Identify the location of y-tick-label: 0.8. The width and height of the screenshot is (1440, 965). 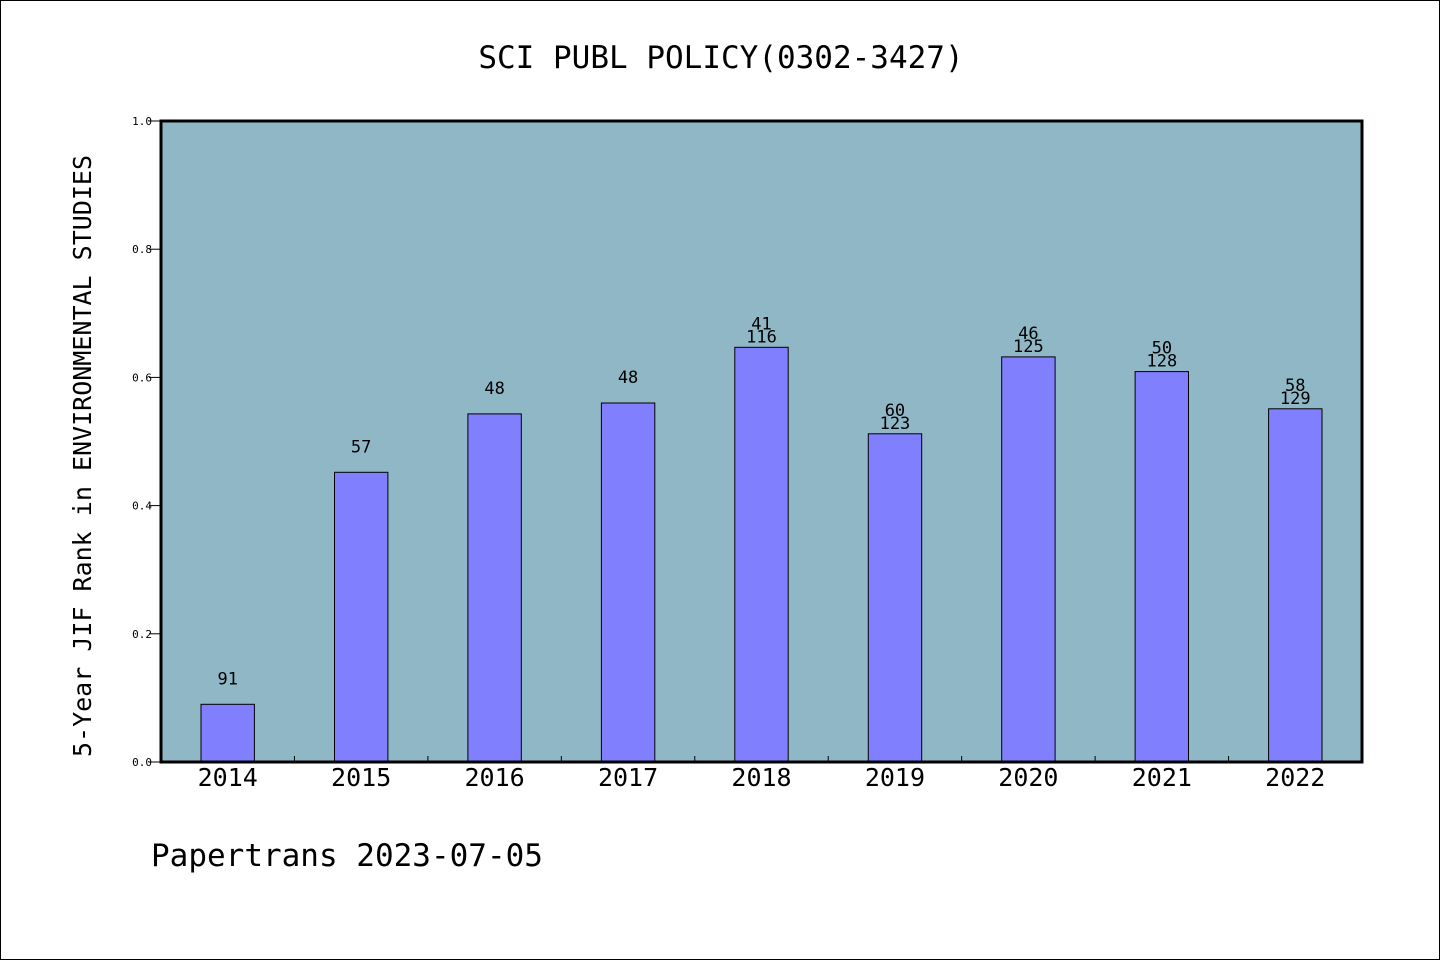
(142, 249).